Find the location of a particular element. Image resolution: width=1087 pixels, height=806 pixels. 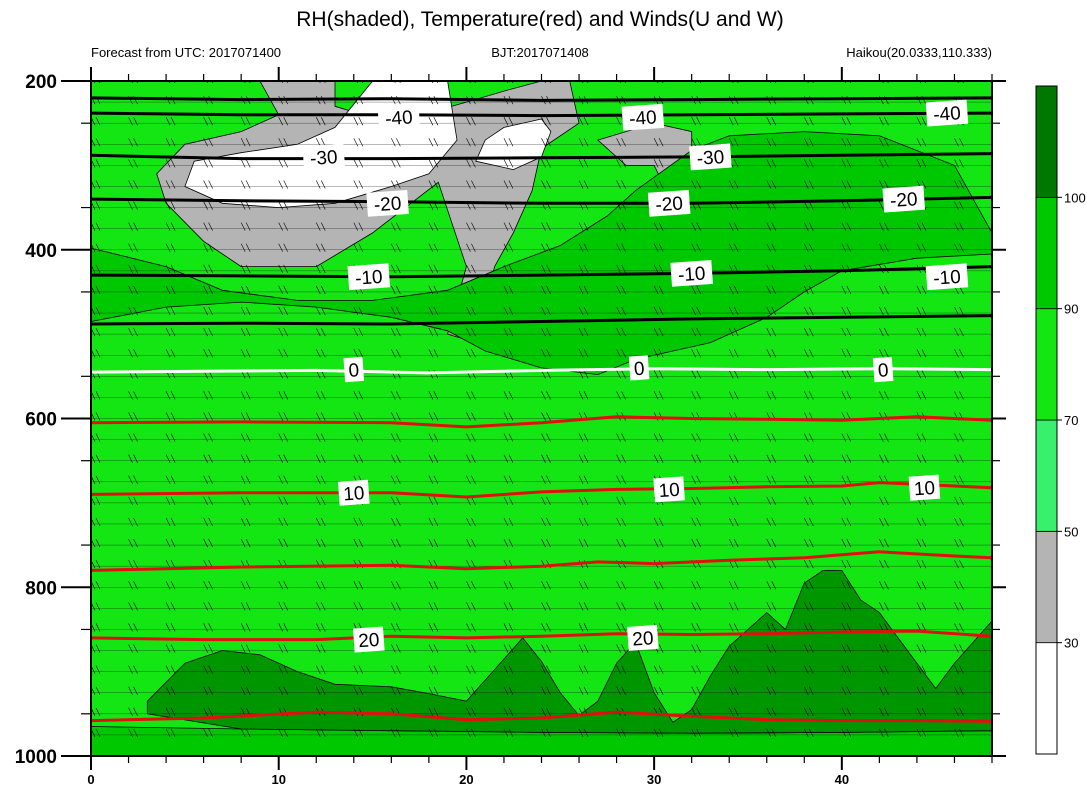

y-tick-label-3: 400 is located at coordinates (41, 251).